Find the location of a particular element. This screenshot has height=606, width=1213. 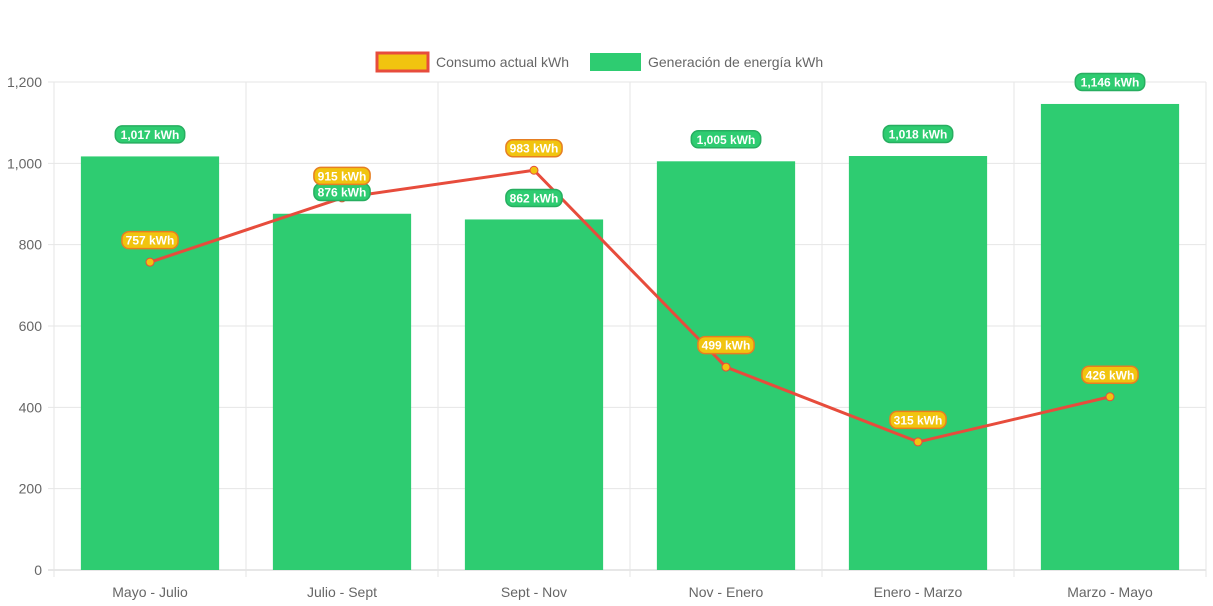

line-value-label-text: 757 kWh is located at coordinates (150, 241).